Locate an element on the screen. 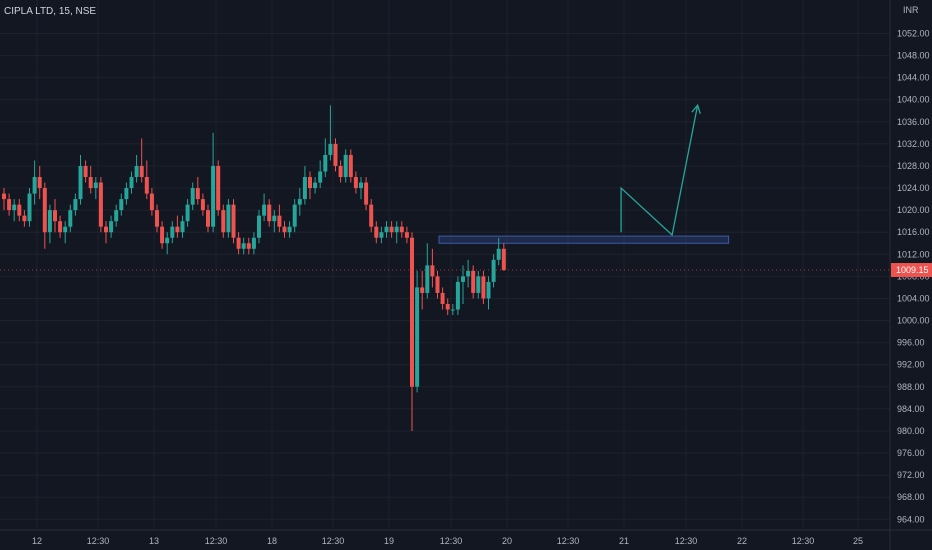  y-tick-label: 972.00 is located at coordinates (911, 475).